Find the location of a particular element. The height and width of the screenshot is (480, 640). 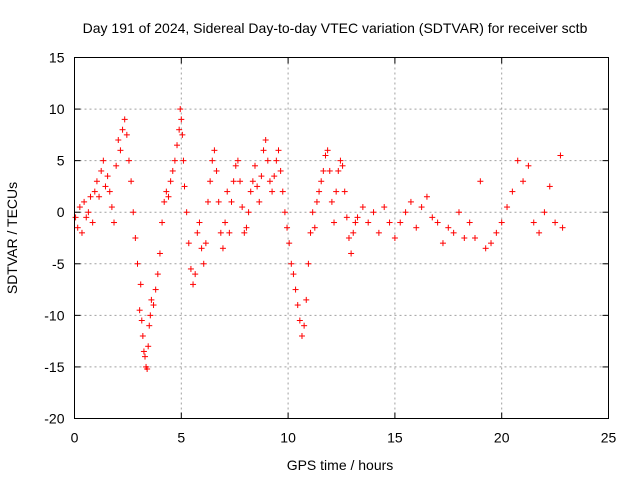

y-tick-label: 5 is located at coordinates (61, 161).